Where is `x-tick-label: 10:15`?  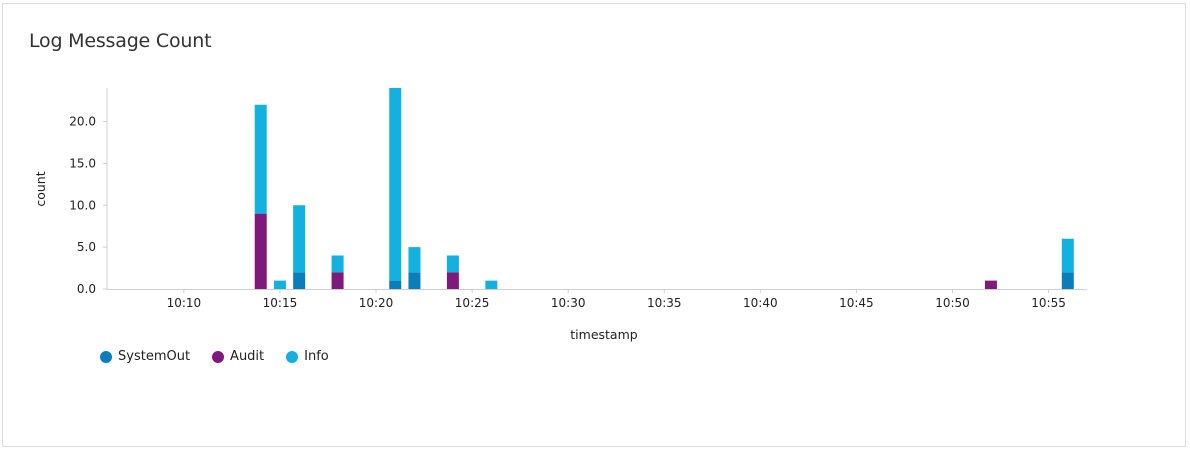 x-tick-label: 10:15 is located at coordinates (280, 303).